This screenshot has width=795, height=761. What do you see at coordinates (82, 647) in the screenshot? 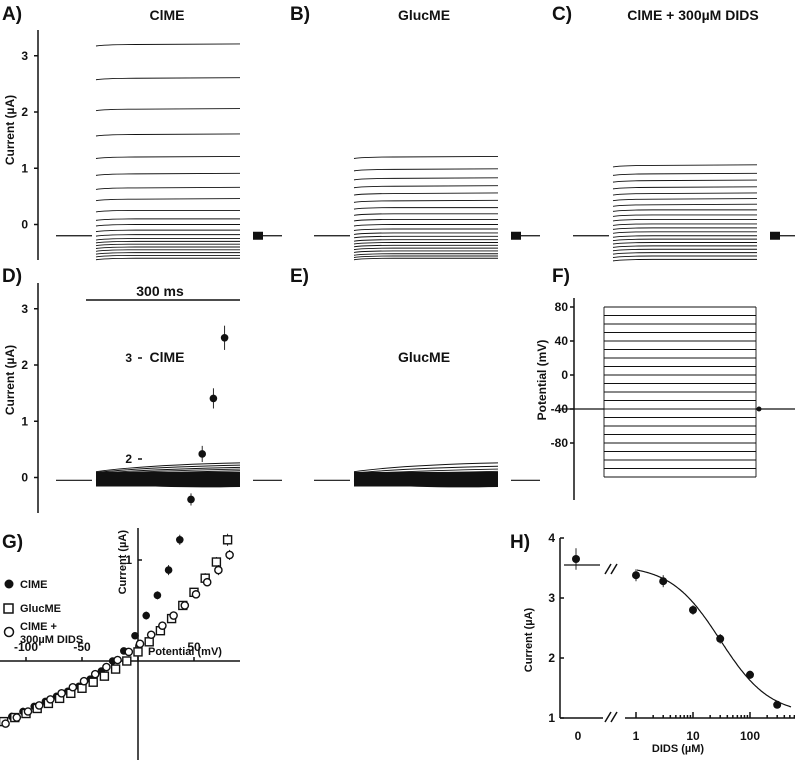
I see `panel-g-xtick-label: -50` at bounding box center [82, 647].